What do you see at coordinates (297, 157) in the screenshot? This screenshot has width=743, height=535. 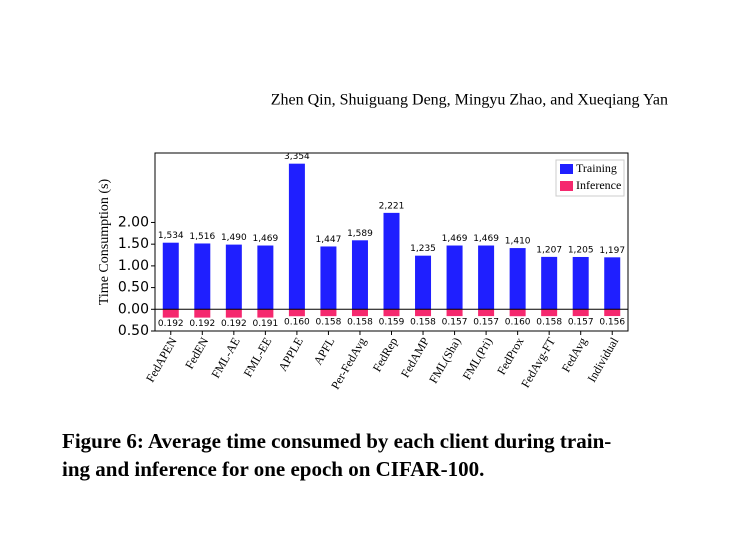 I see `value-label: 3,354` at bounding box center [297, 157].